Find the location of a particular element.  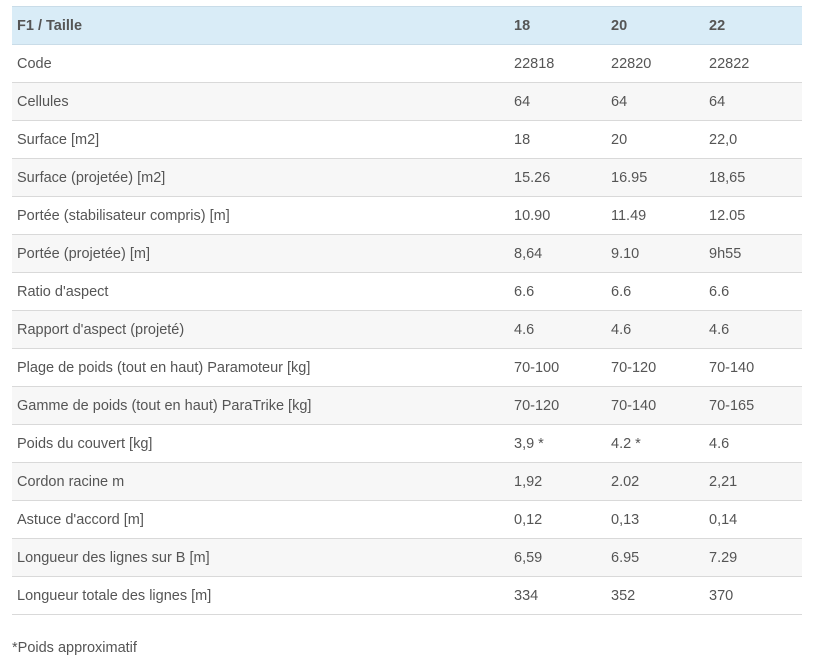

cell-value: 10.90 is located at coordinates (557, 215).